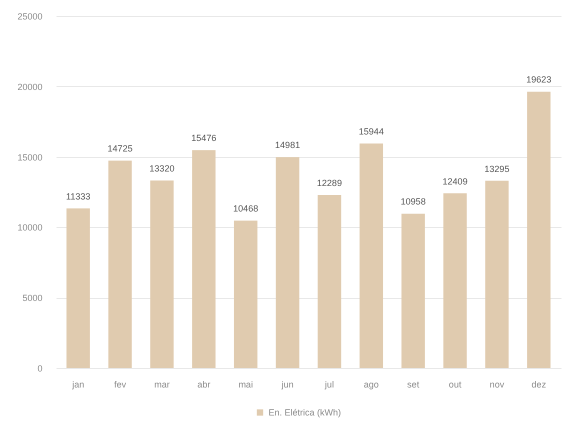 The height and width of the screenshot is (433, 566). Describe the element at coordinates (245, 209) in the screenshot. I see `data-label: 10468` at that location.